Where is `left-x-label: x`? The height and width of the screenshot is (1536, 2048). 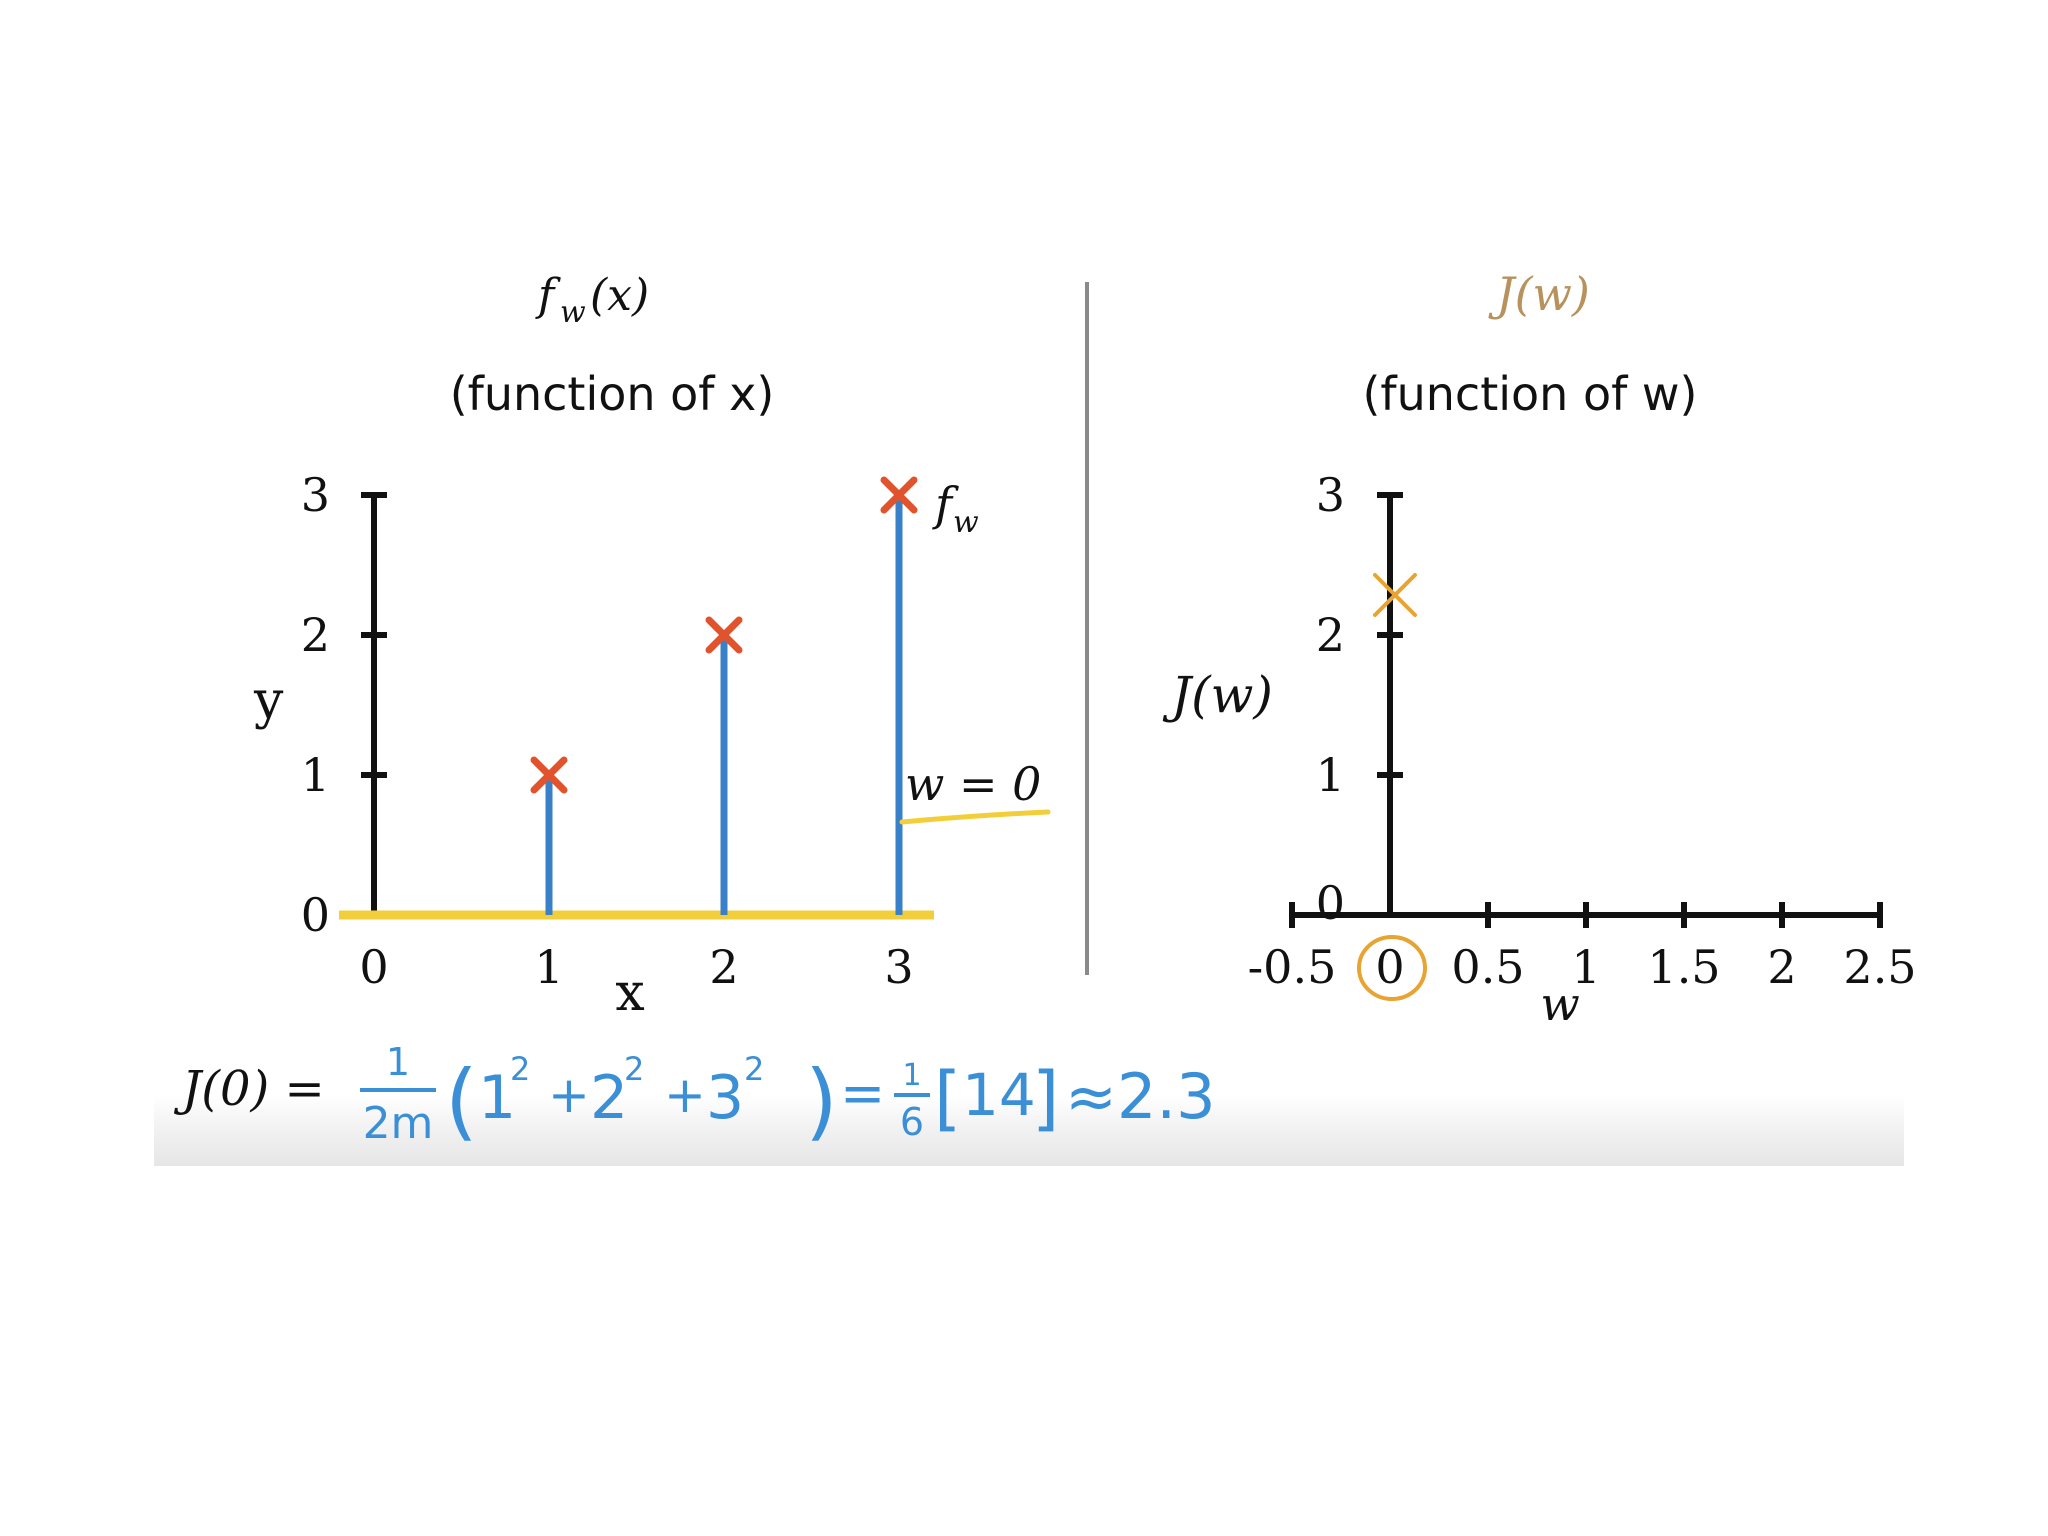 left-x-label: x is located at coordinates (629, 993).